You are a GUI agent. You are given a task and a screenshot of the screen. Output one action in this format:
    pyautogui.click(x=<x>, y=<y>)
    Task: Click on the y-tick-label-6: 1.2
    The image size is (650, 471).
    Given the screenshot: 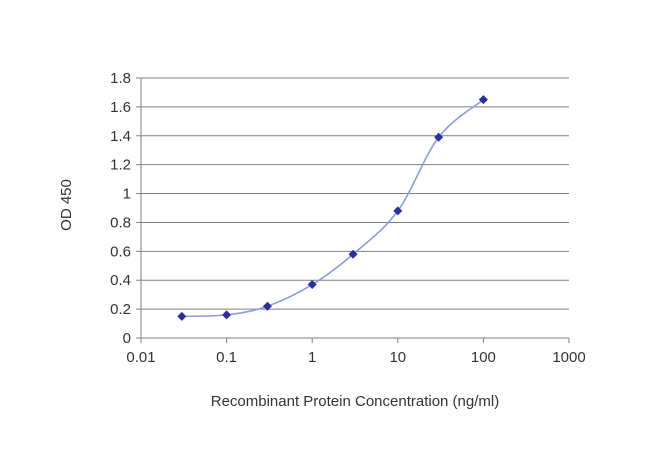 What is the action you would take?
    pyautogui.click(x=120, y=165)
    